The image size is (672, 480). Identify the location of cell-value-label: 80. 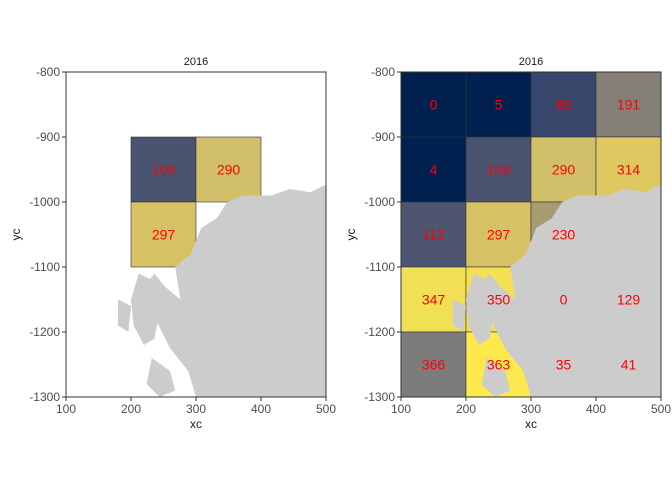
(564, 105).